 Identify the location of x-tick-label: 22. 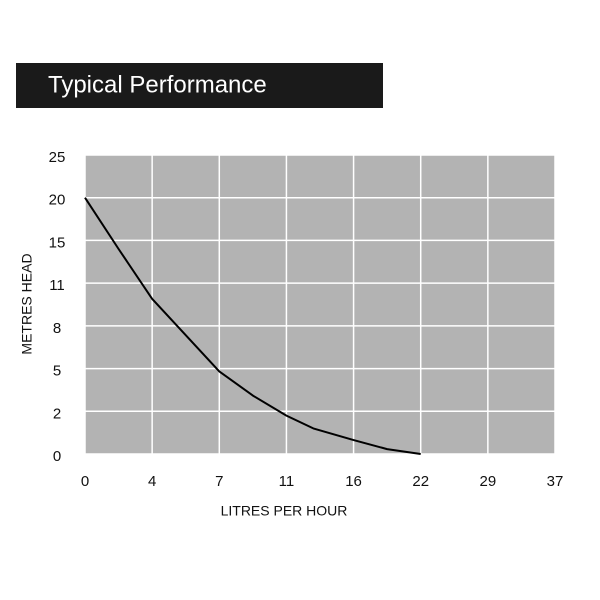
(420, 481).